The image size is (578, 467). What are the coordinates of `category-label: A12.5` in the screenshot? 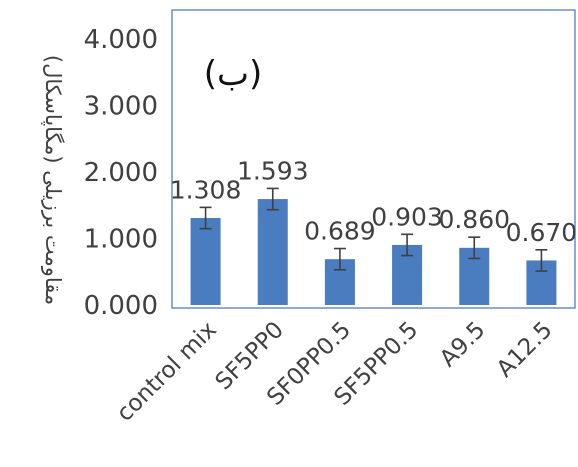 It's located at (525, 350).